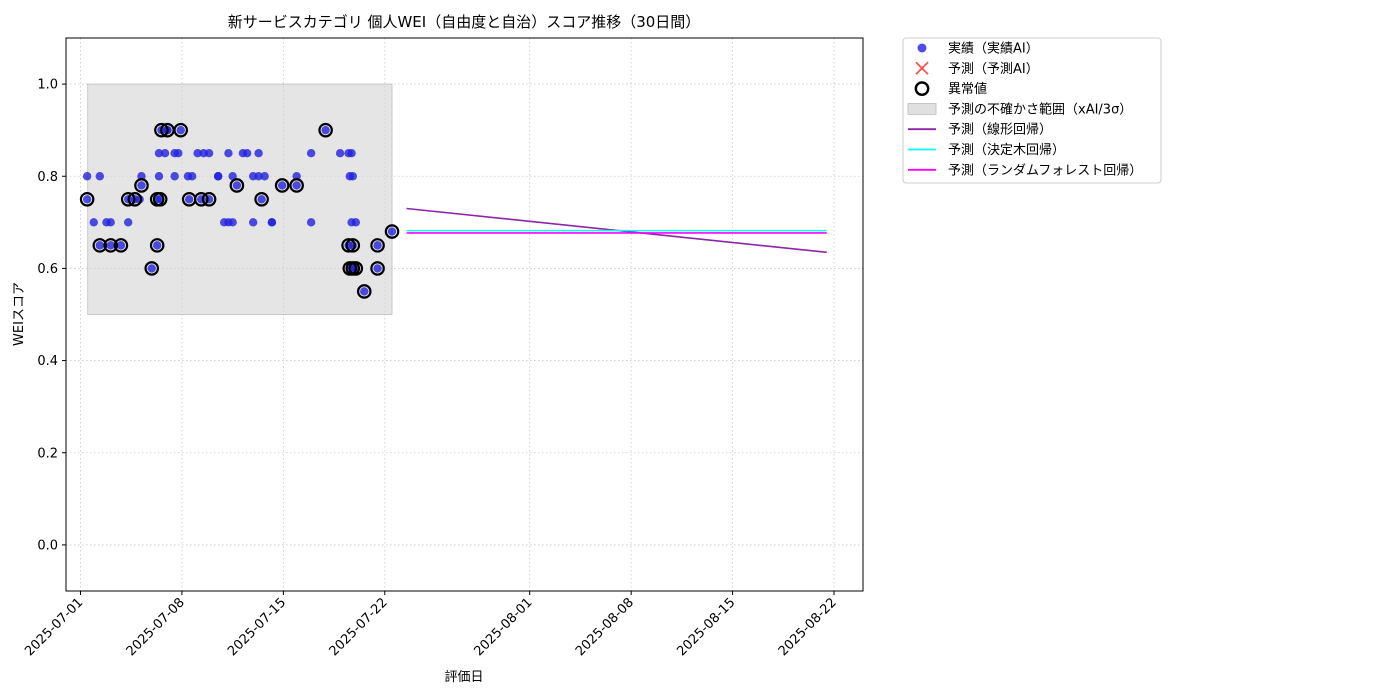 The image size is (1400, 700). What do you see at coordinates (967, 89) in the screenshot?
I see `legend-label: 異常値` at bounding box center [967, 89].